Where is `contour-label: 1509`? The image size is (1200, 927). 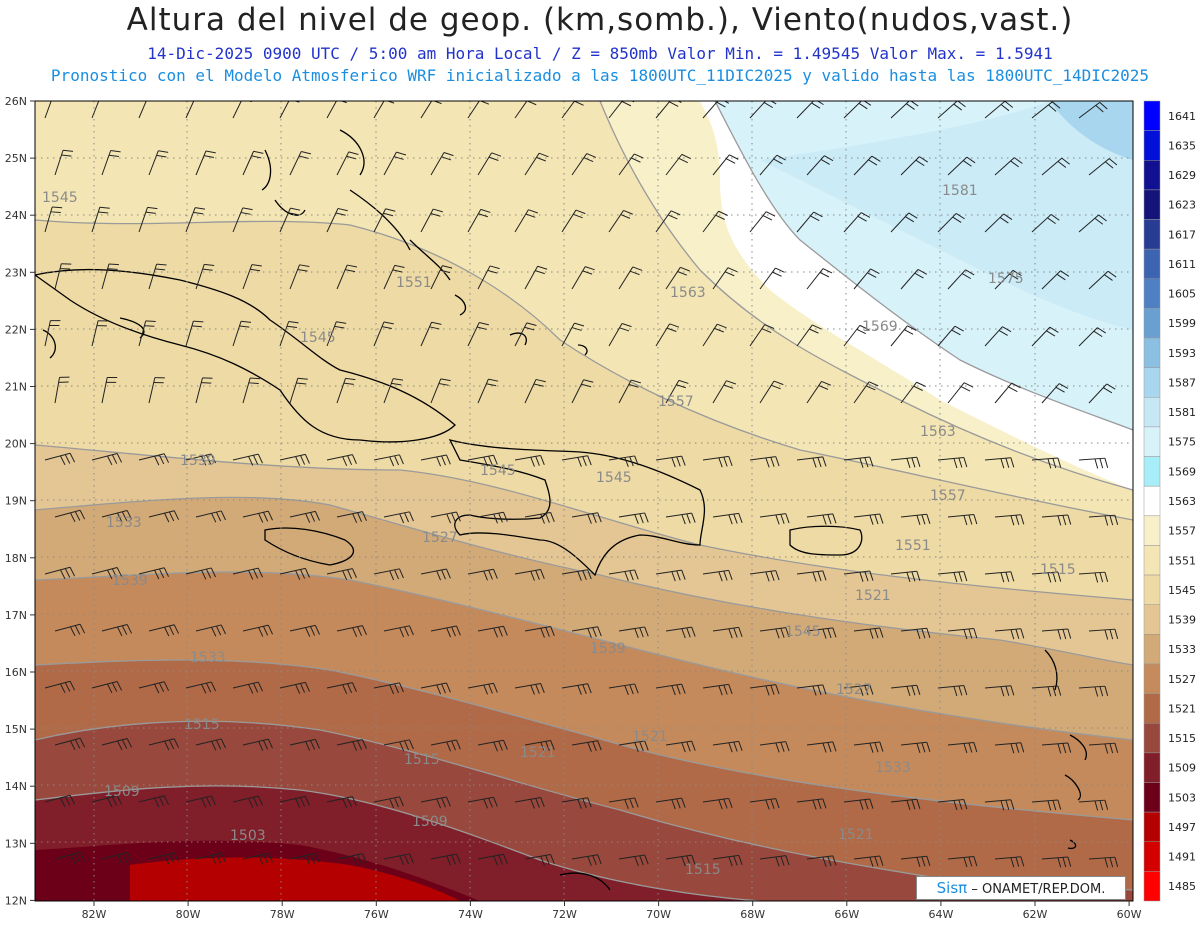 contour-label: 1509 is located at coordinates (122, 792).